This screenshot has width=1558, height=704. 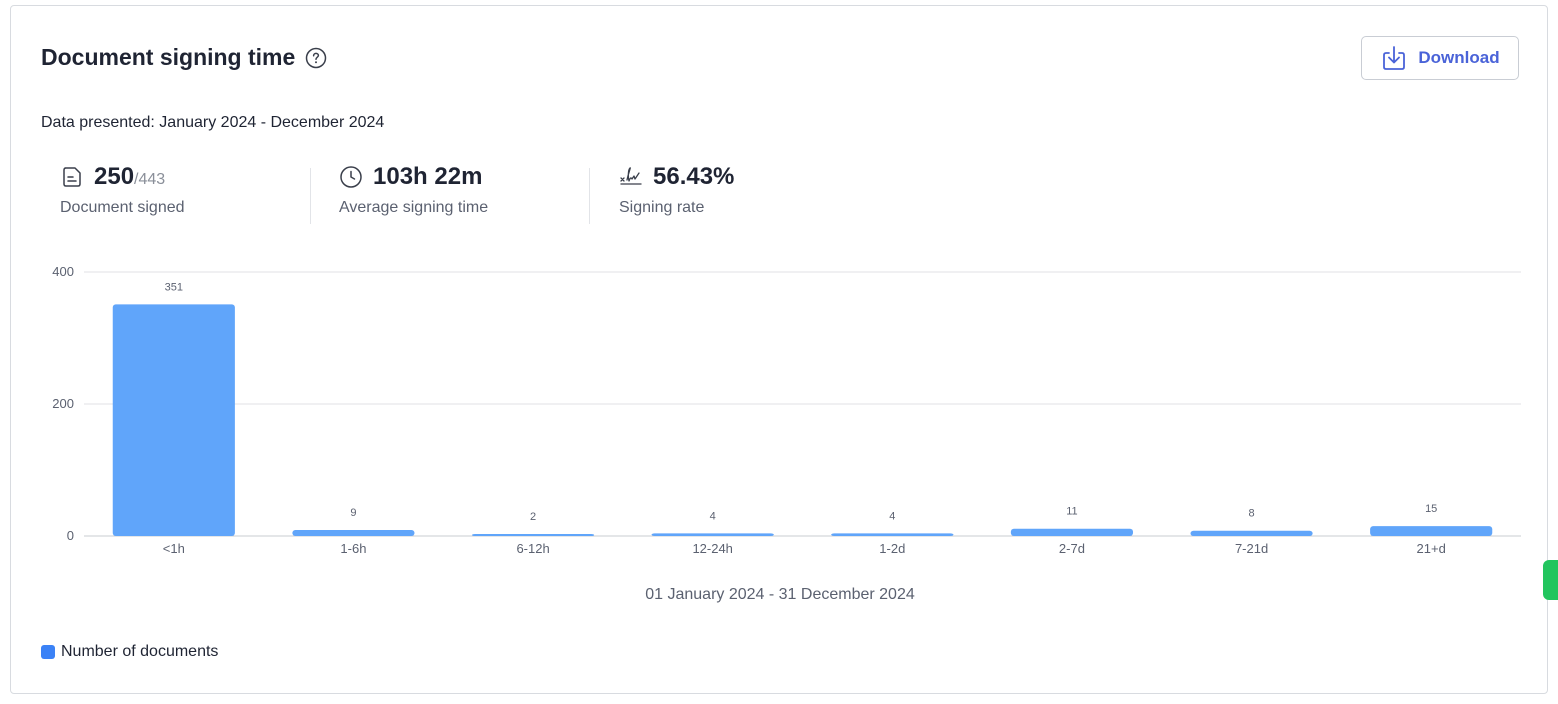 I want to click on chart-legend: Number of documents, so click(x=129, y=652).